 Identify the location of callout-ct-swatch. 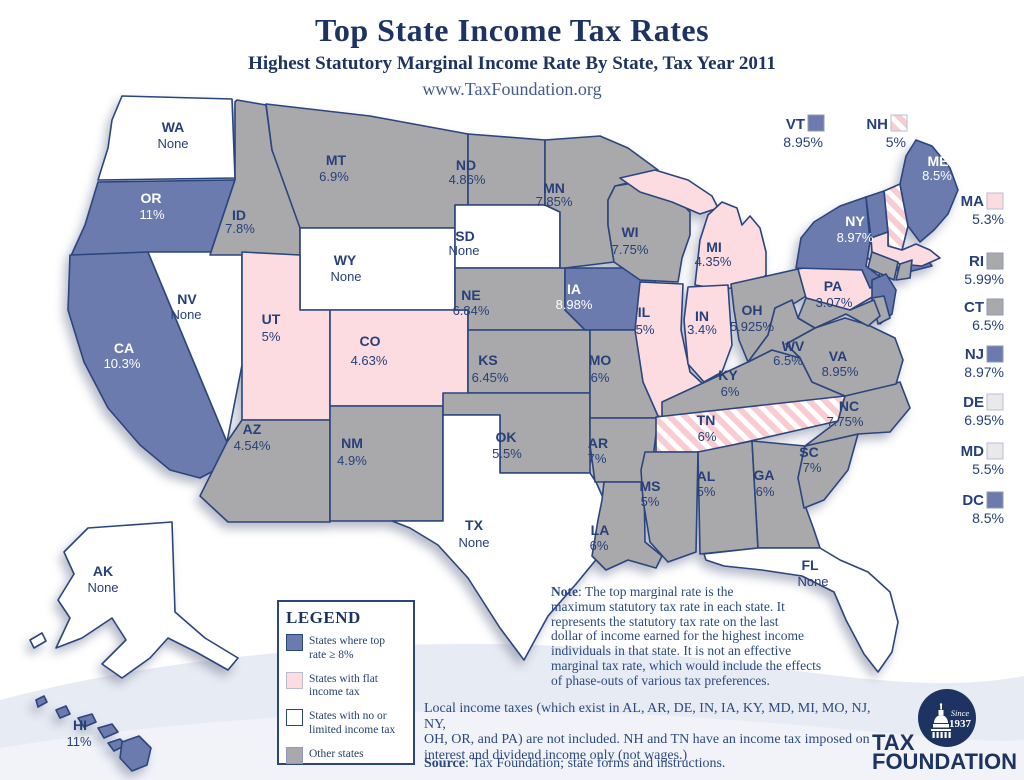
(995, 307).